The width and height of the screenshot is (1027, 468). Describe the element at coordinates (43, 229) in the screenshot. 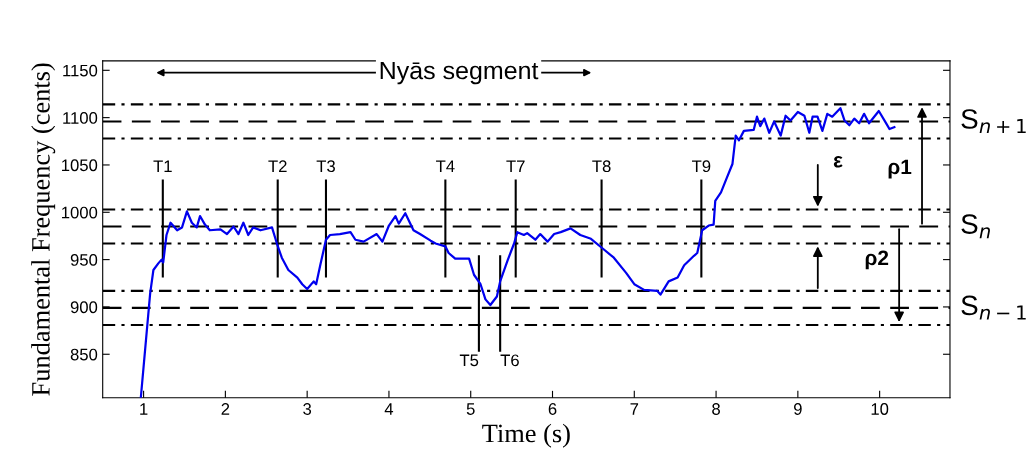

I see `y-axis-title: Fundamental Frequency (cents)` at that location.